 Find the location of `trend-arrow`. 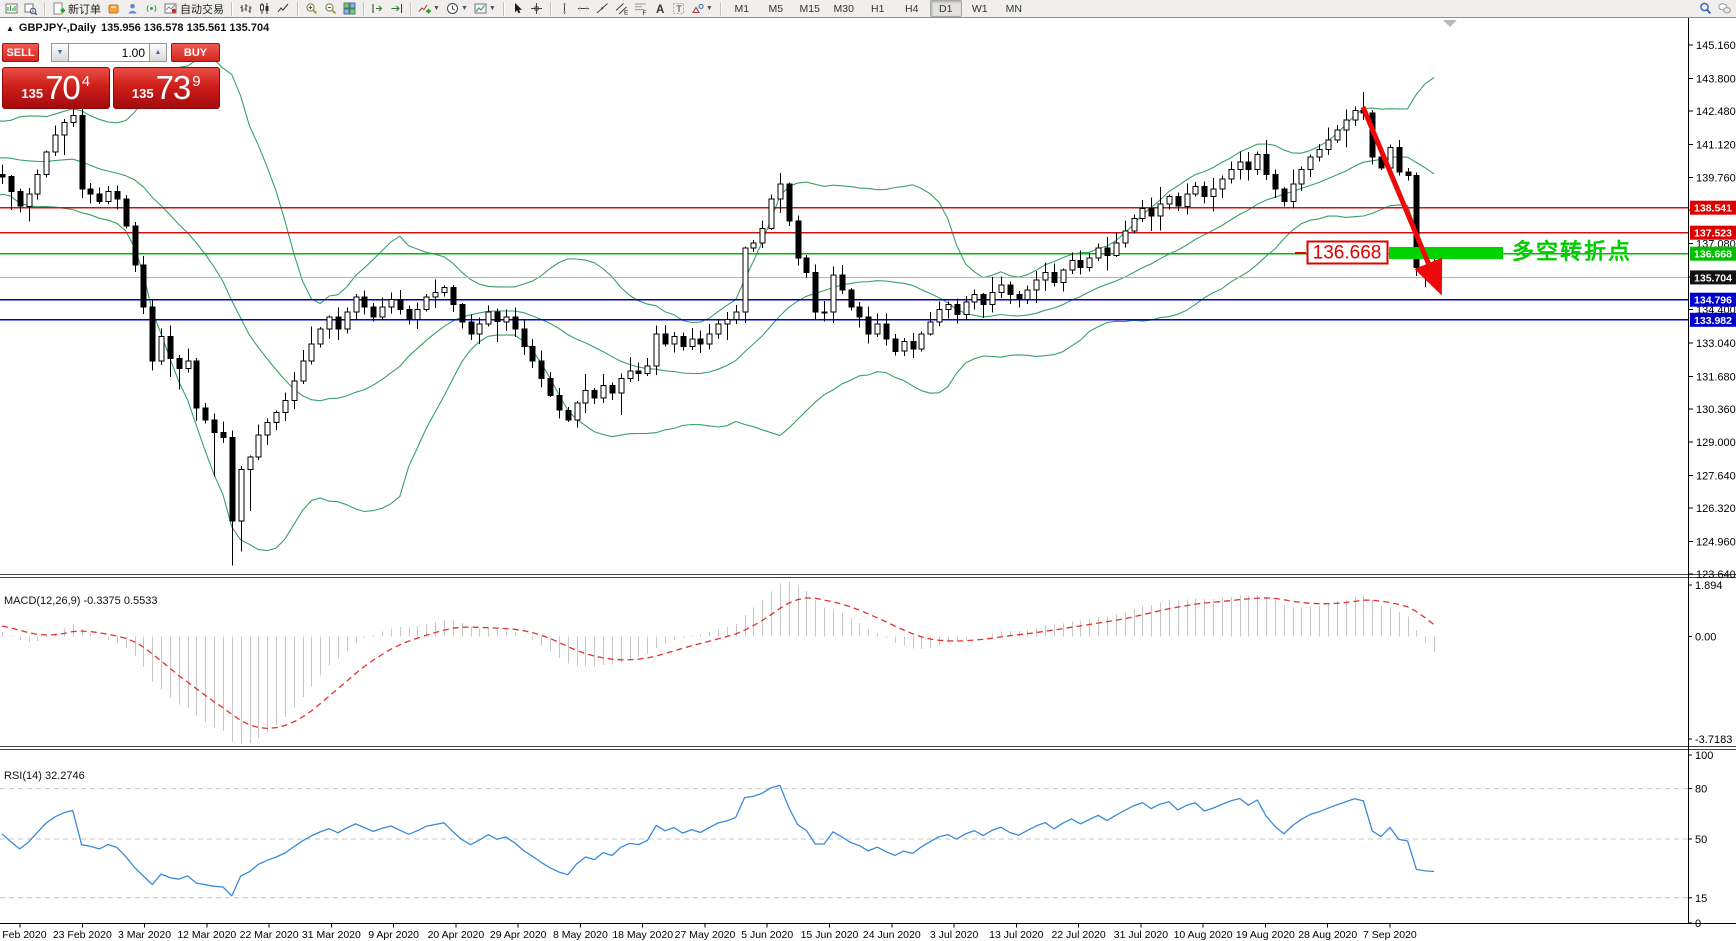

trend-arrow is located at coordinates (1401, 201).